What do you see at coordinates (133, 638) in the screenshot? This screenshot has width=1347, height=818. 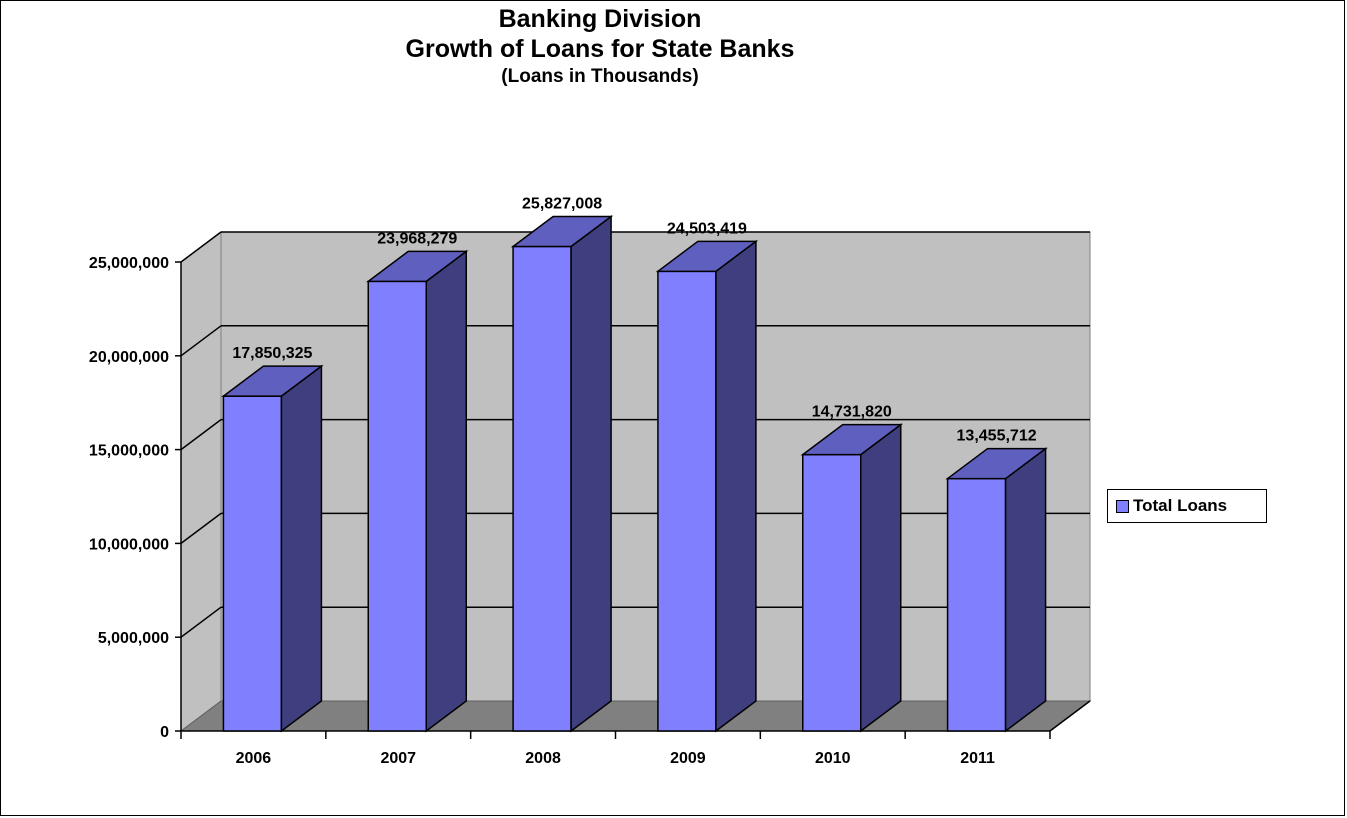 I see `y-tick-label: 5,000,000` at bounding box center [133, 638].